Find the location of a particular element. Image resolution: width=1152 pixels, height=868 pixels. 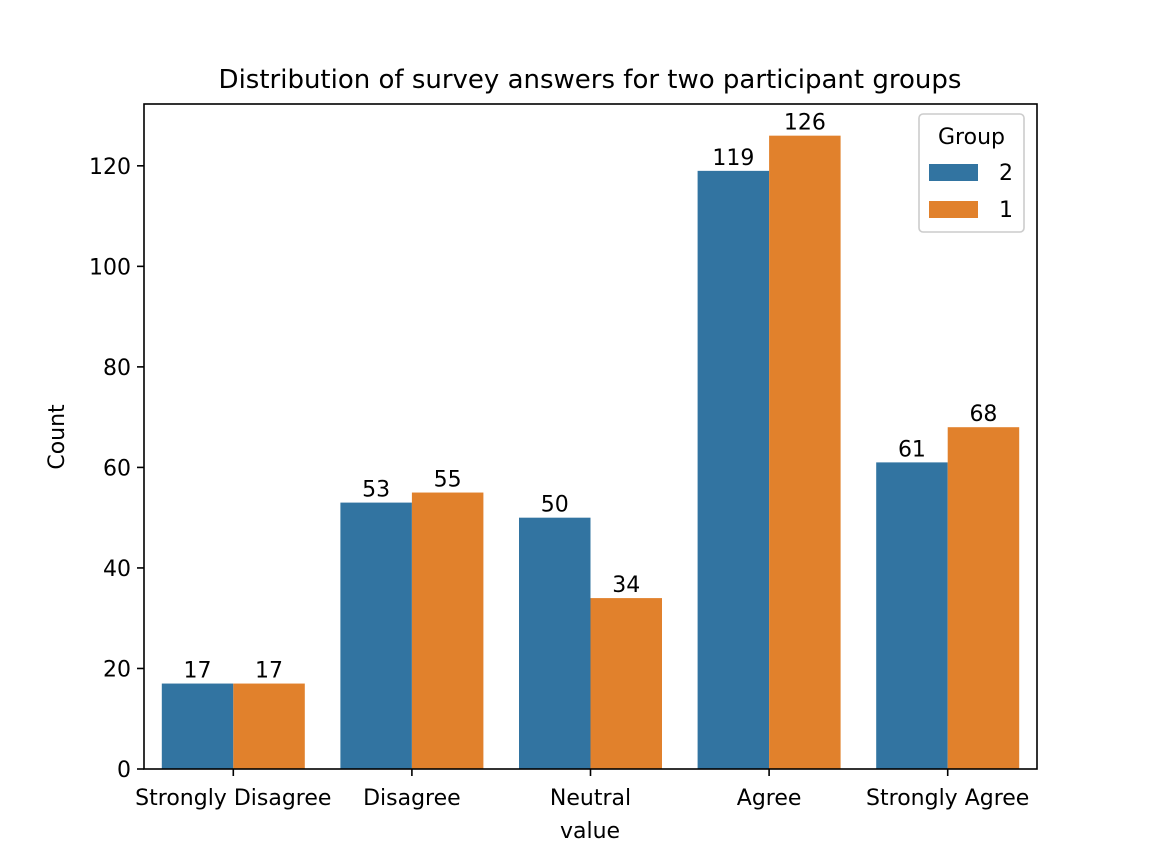

bar-group-1-disagree is located at coordinates (447, 630).